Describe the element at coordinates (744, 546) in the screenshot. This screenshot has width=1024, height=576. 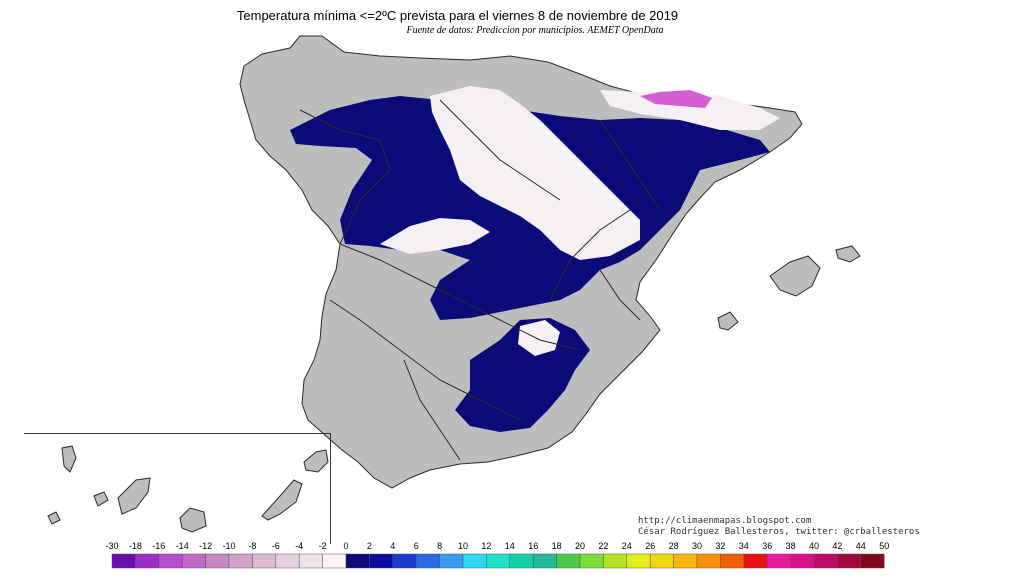
I see `legend-label: 34` at that location.